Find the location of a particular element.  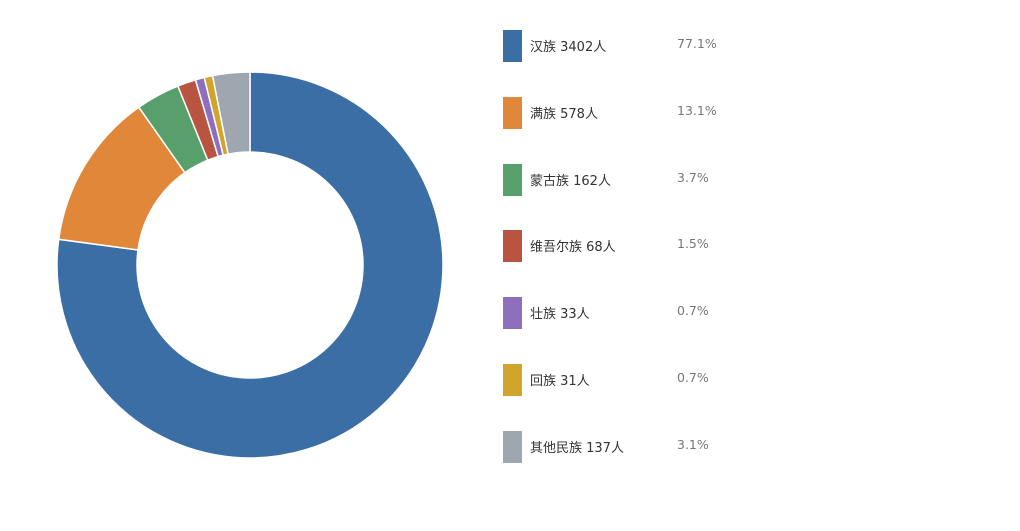

legend-label: 回族 31人 is located at coordinates (560, 381).